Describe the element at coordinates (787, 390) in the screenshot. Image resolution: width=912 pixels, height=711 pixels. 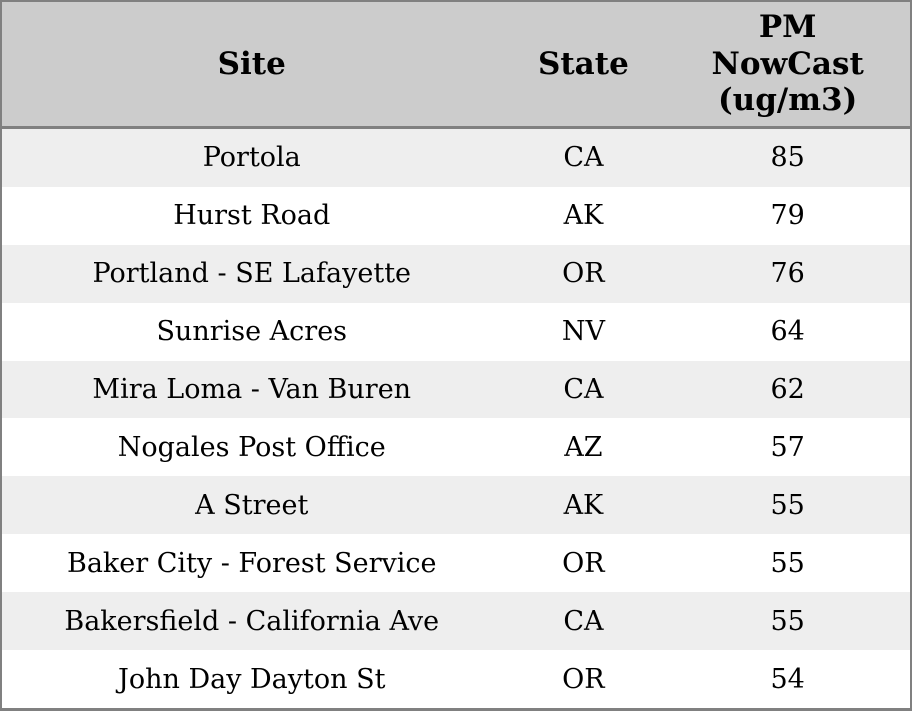
I see `pm-value-cell: 62` at that location.